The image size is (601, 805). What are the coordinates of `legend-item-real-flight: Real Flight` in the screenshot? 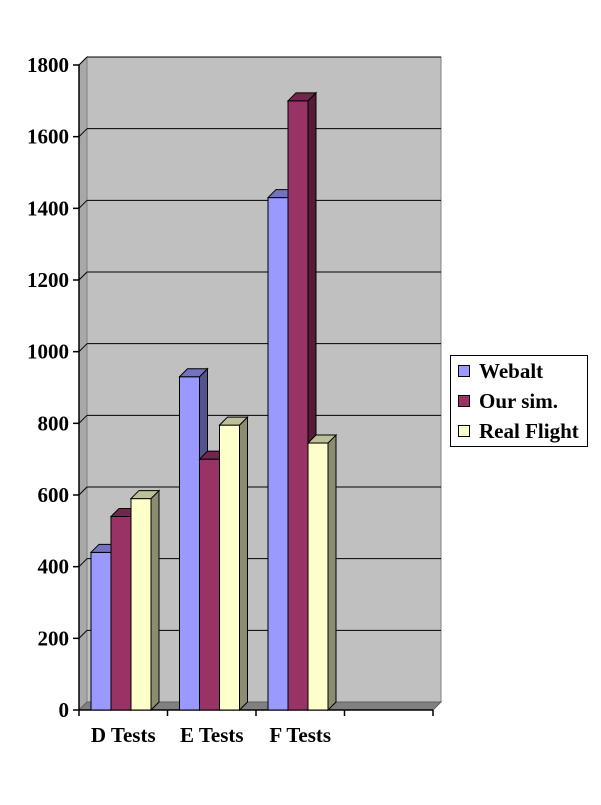 It's located at (518, 430).